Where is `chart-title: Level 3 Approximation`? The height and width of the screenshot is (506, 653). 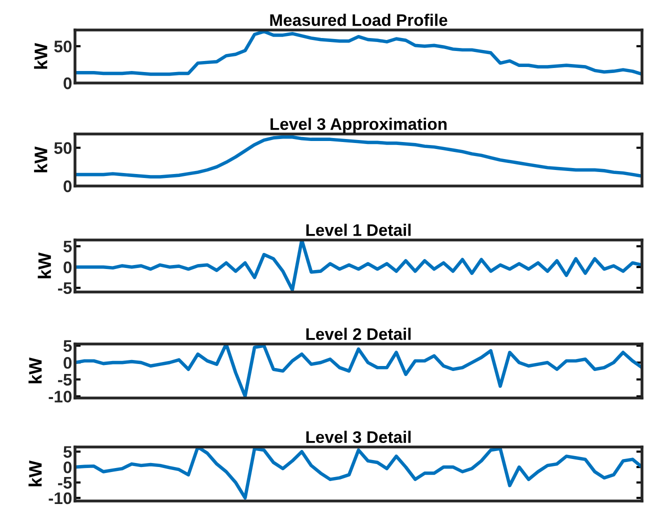 chart-title: Level 3 Approximation is located at coordinates (358, 126).